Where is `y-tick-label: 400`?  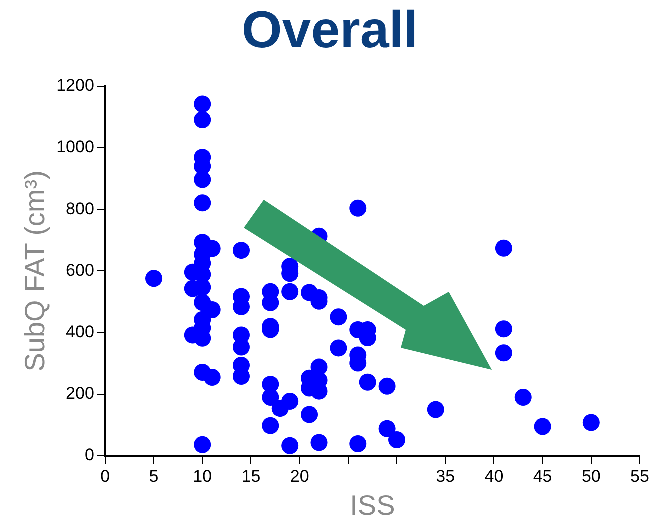
y-tick-label: 400 is located at coordinates (80, 332).